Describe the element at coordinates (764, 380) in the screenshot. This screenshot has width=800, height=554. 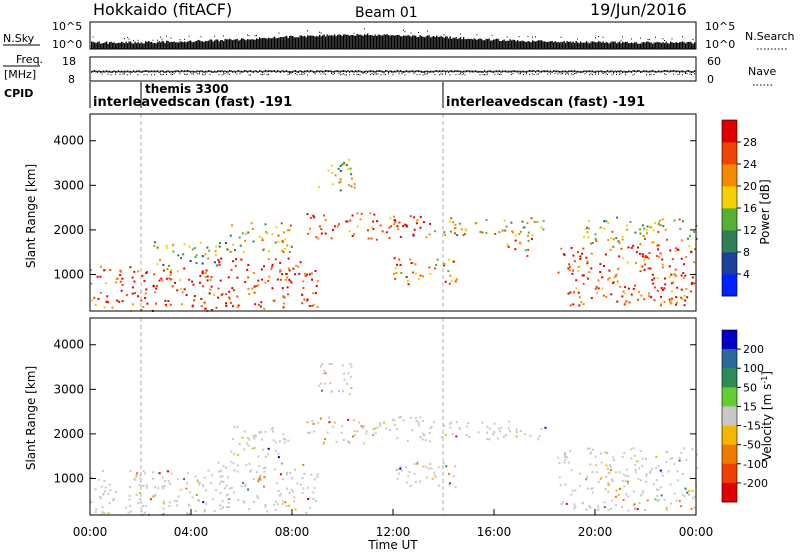
I see `velocity-colorbar-unit-sup: -1` at that location.